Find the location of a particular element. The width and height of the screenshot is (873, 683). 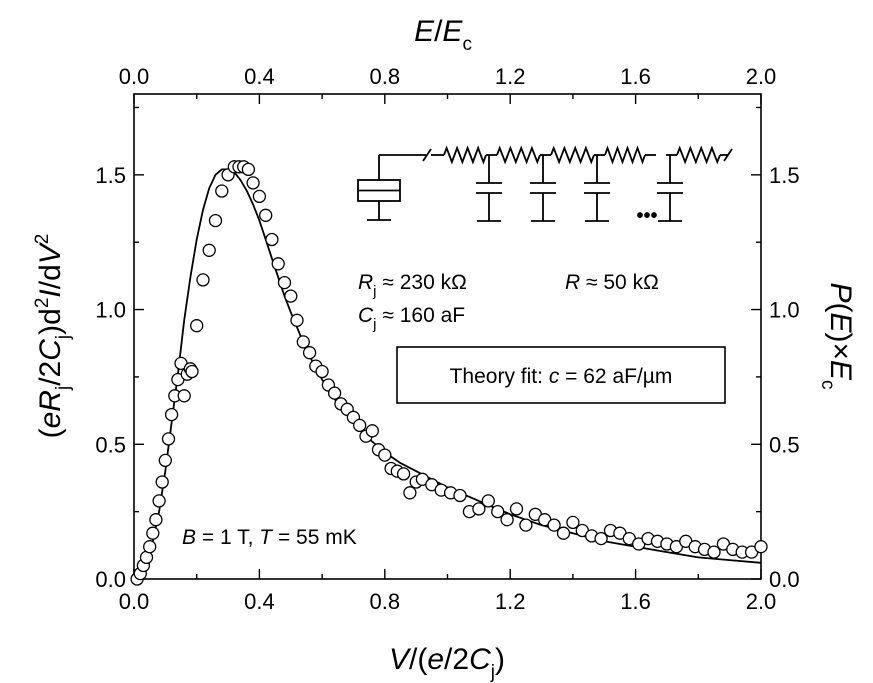

junction-symbol is located at coordinates (391, 187).